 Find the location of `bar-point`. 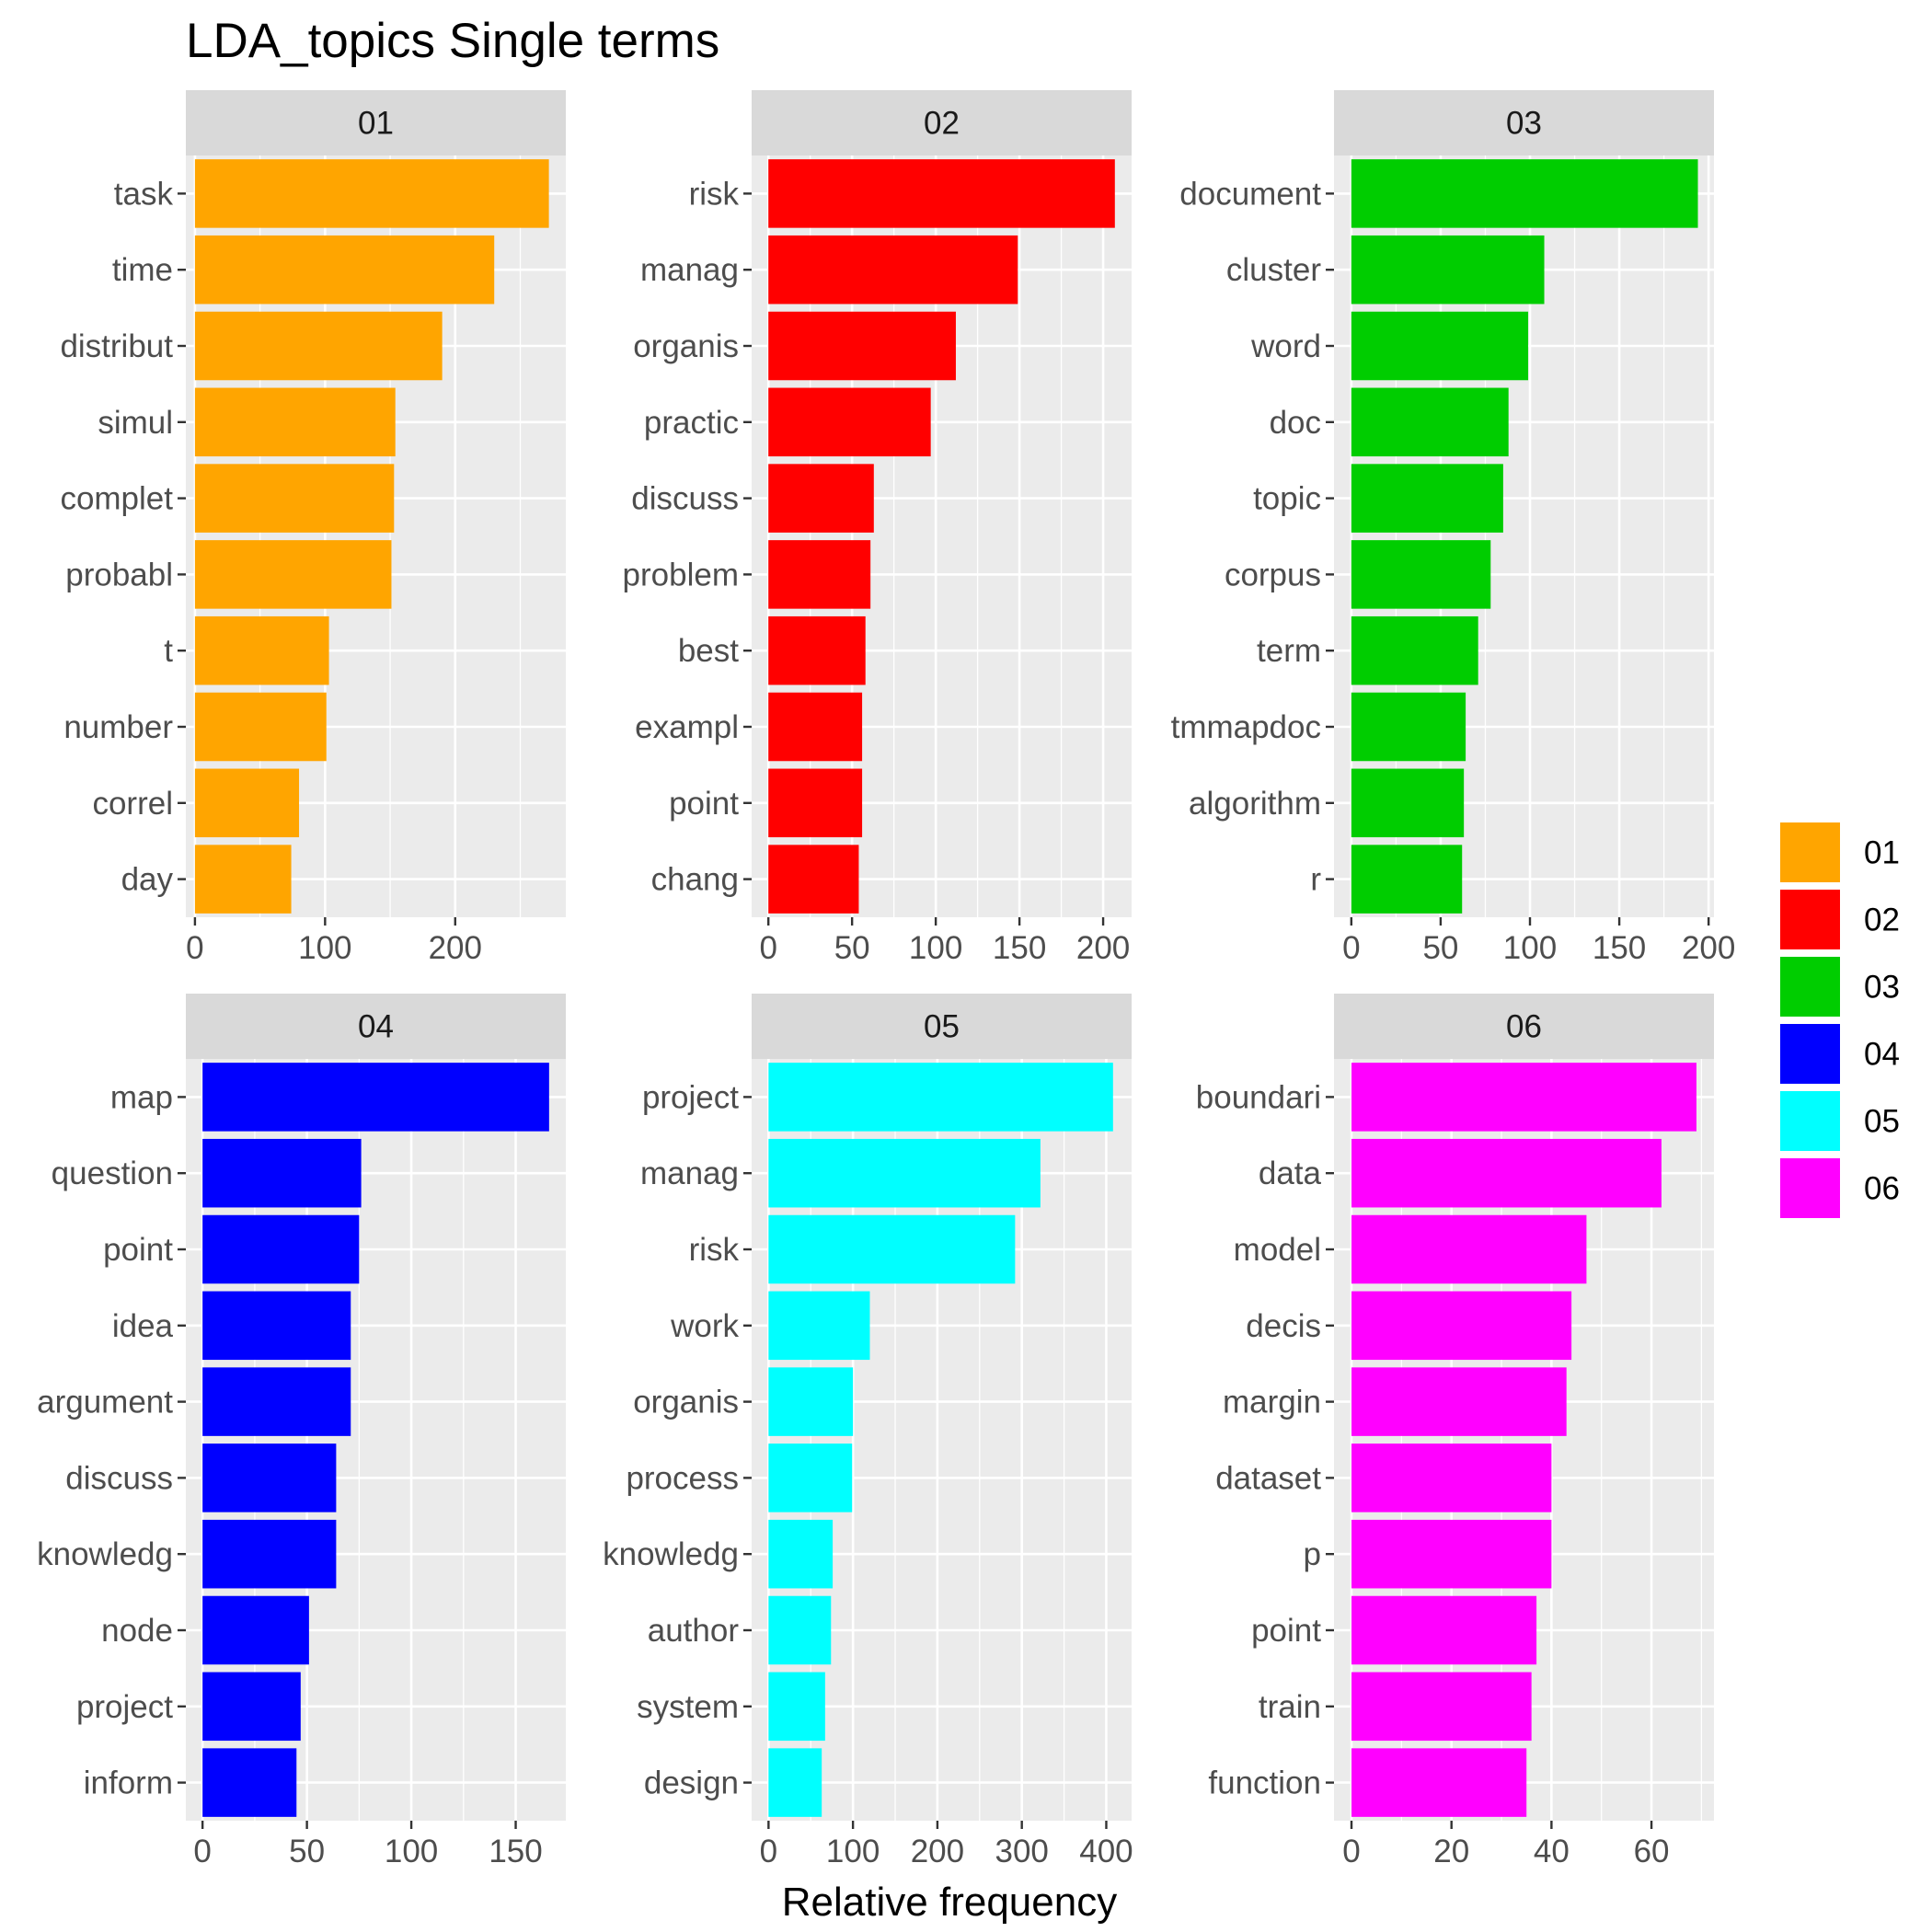

bar-point is located at coordinates (281, 1249).